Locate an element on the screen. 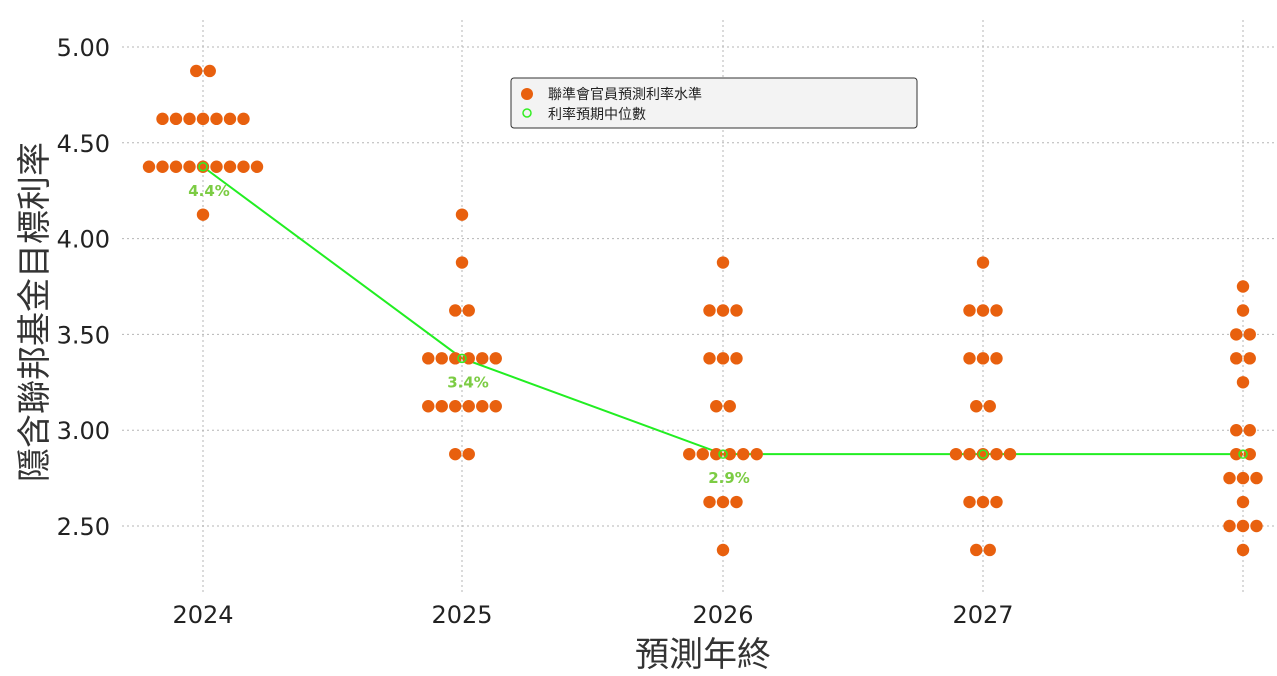 The width and height of the screenshot is (1277, 676). y-tick-label: 4.00 is located at coordinates (83, 240).